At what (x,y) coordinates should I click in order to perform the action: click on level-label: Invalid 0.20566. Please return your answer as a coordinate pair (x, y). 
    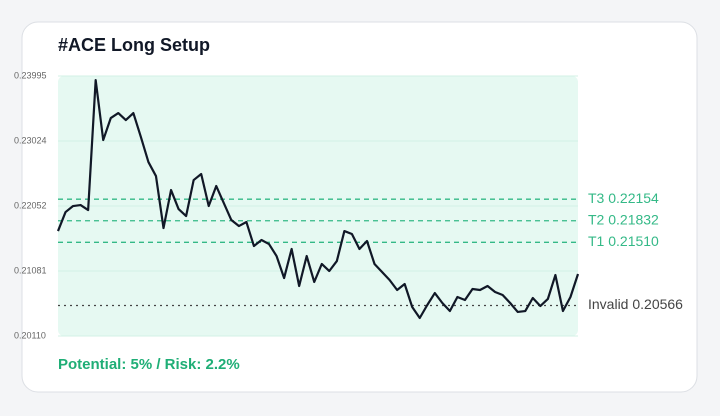
    Looking at the image, I should click on (635, 304).